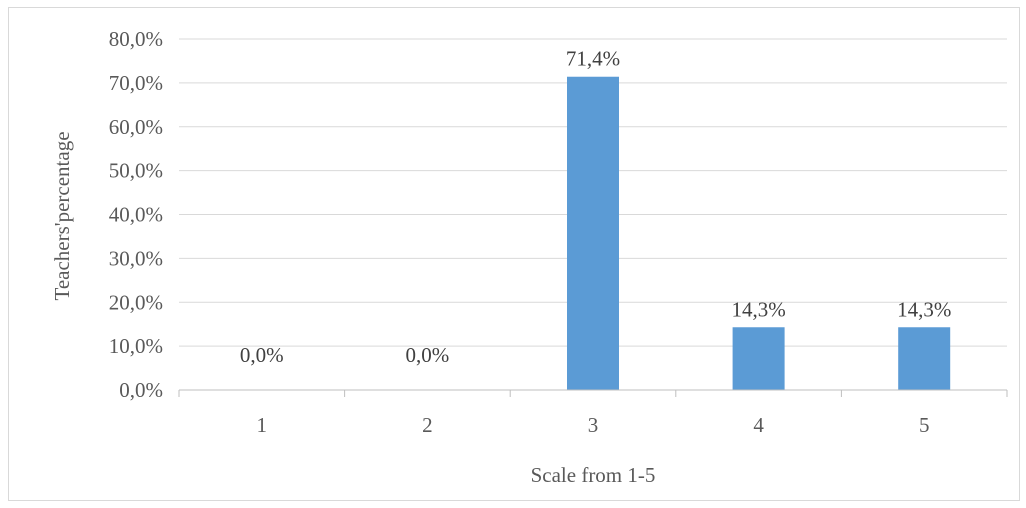  I want to click on y-tick-label: 70,0%, so click(136, 83).